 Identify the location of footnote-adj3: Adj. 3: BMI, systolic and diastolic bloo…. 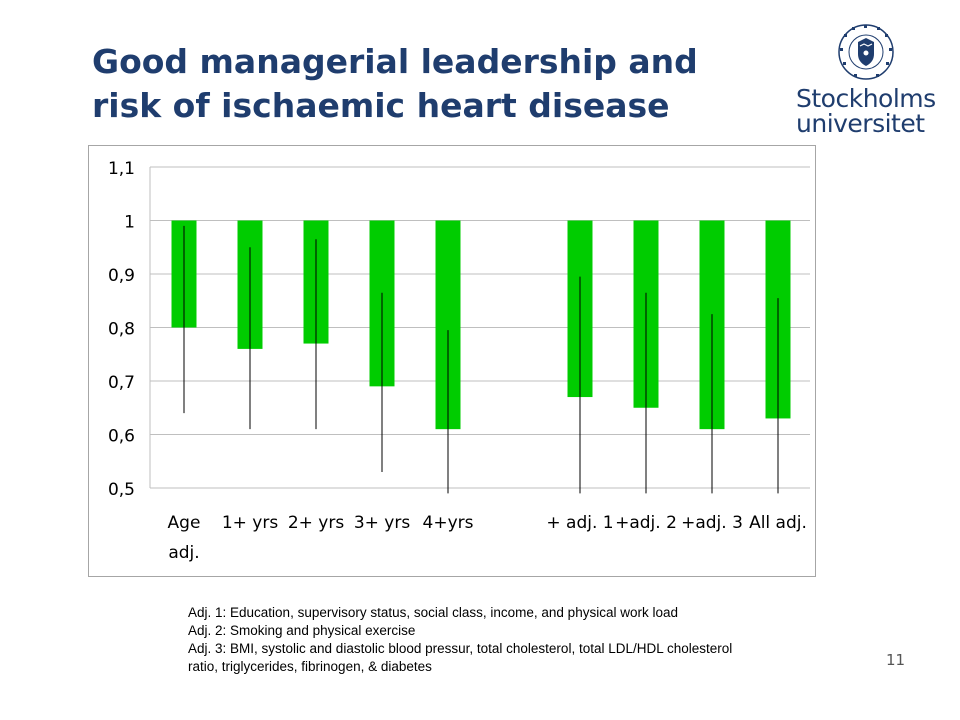
(460, 648).